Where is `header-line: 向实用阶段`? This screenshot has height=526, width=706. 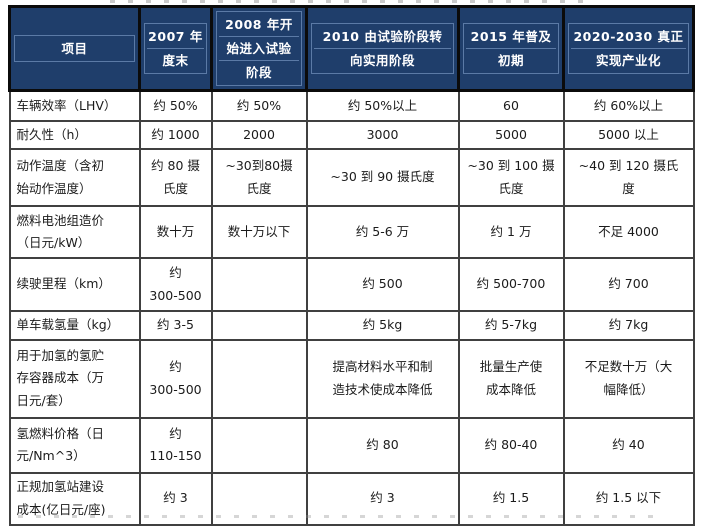 header-line: 向实用阶段 is located at coordinates (382, 60).